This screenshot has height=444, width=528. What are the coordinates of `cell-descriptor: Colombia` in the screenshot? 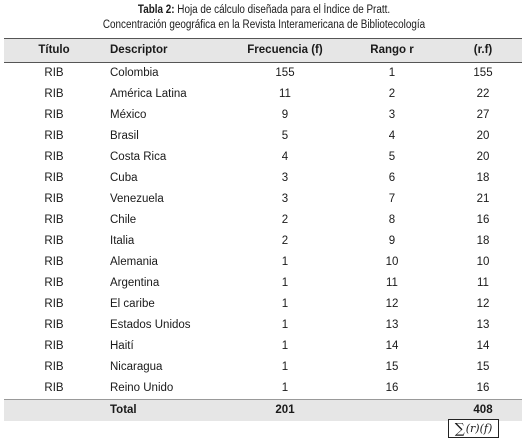 It's located at (134, 73).